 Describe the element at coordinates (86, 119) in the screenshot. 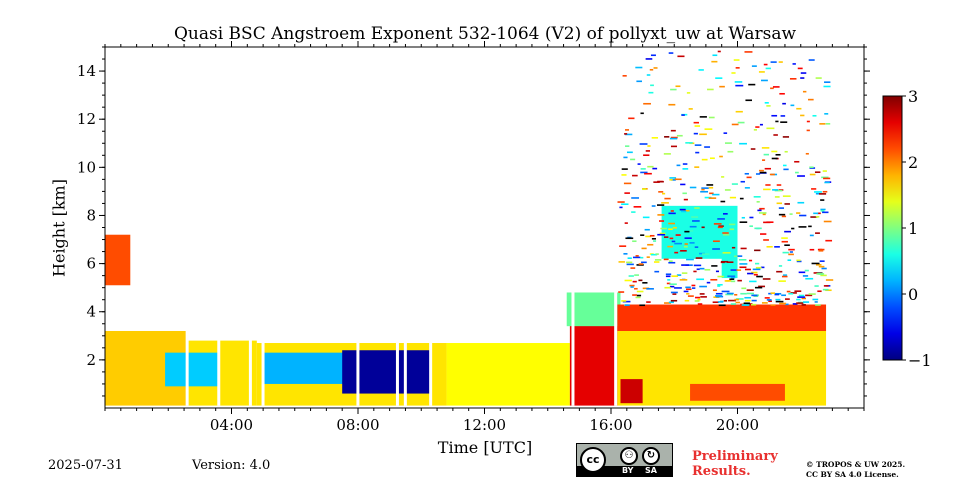

I see `y-tick-label: 12` at that location.